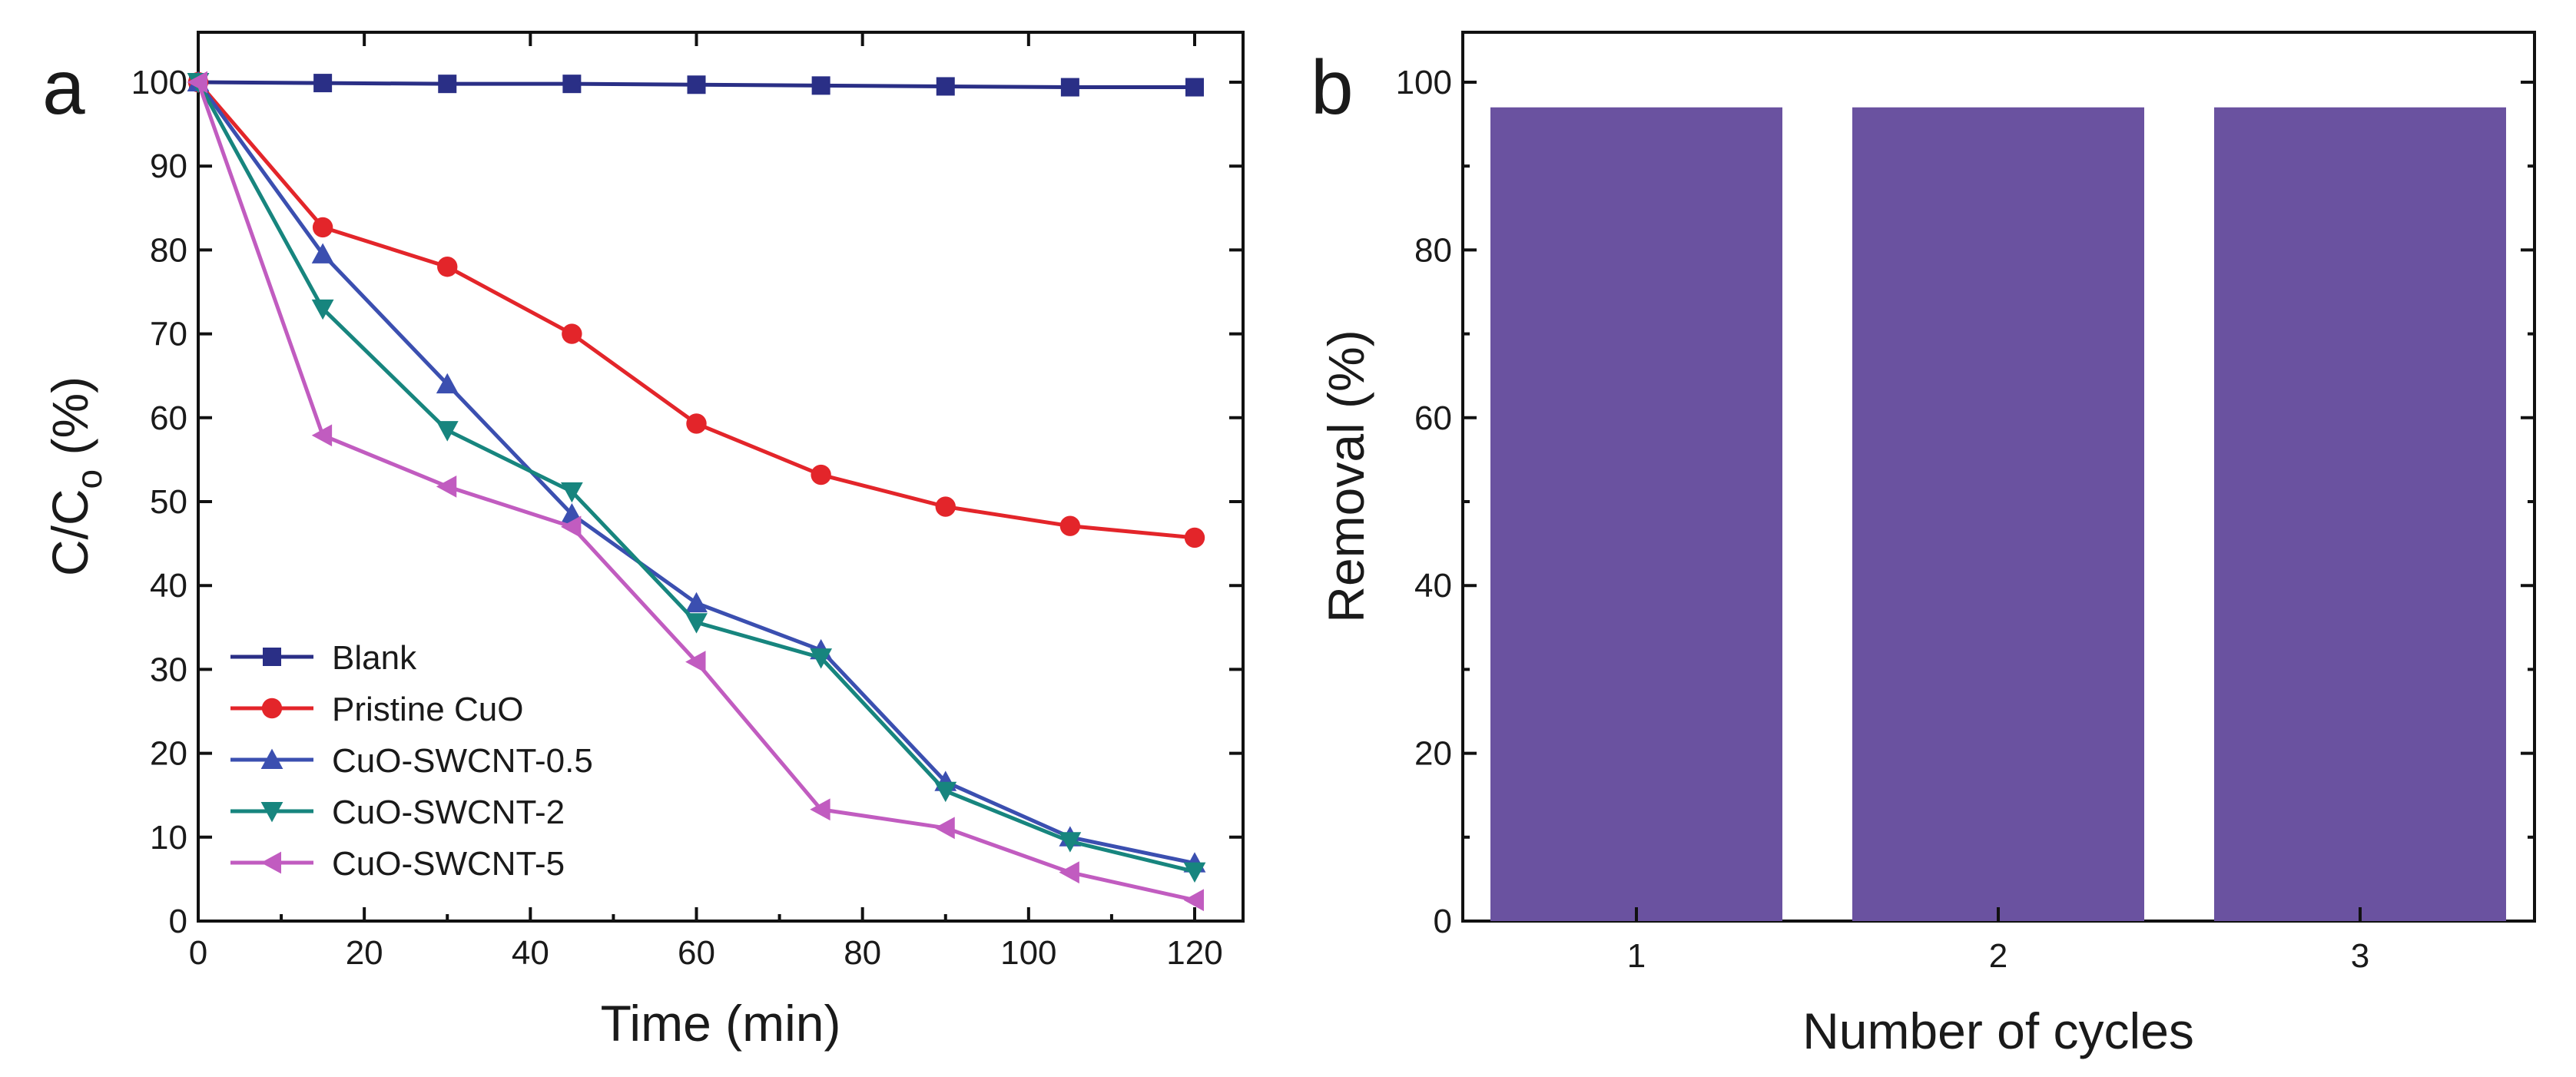  What do you see at coordinates (1998, 956) in the screenshot?
I see `x-tick-label: 2` at bounding box center [1998, 956].